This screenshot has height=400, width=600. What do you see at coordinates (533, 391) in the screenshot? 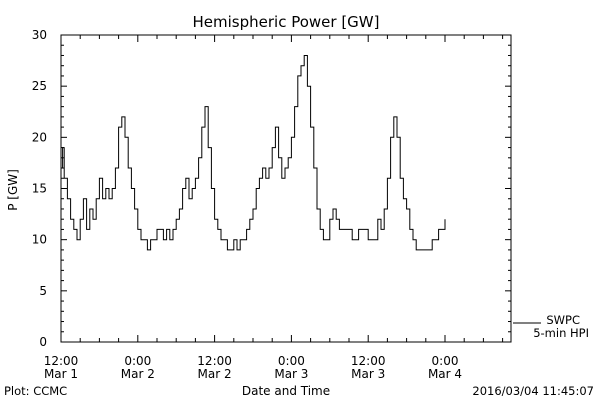
I see `plot-timestamp: 2016/03/04 11:45:07` at bounding box center [533, 391].